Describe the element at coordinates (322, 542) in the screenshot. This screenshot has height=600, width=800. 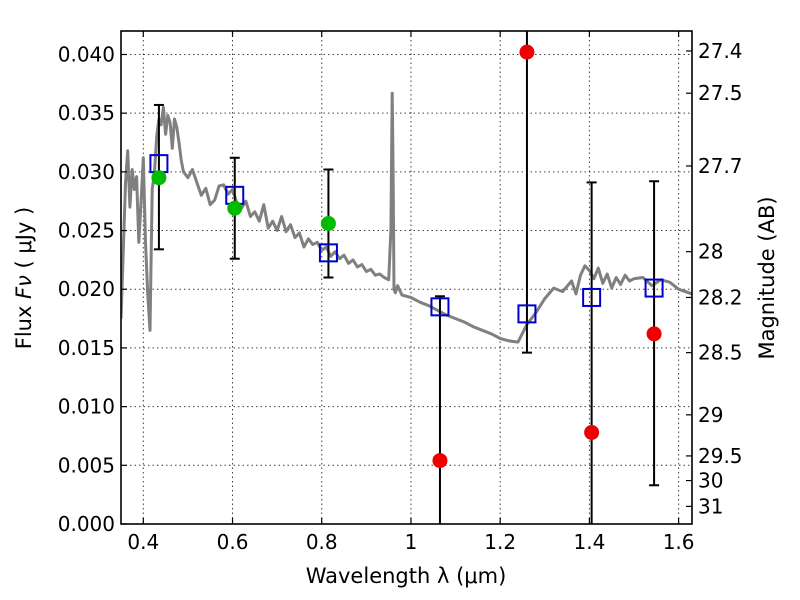
I see `x-tick-label: 0.8` at that location.